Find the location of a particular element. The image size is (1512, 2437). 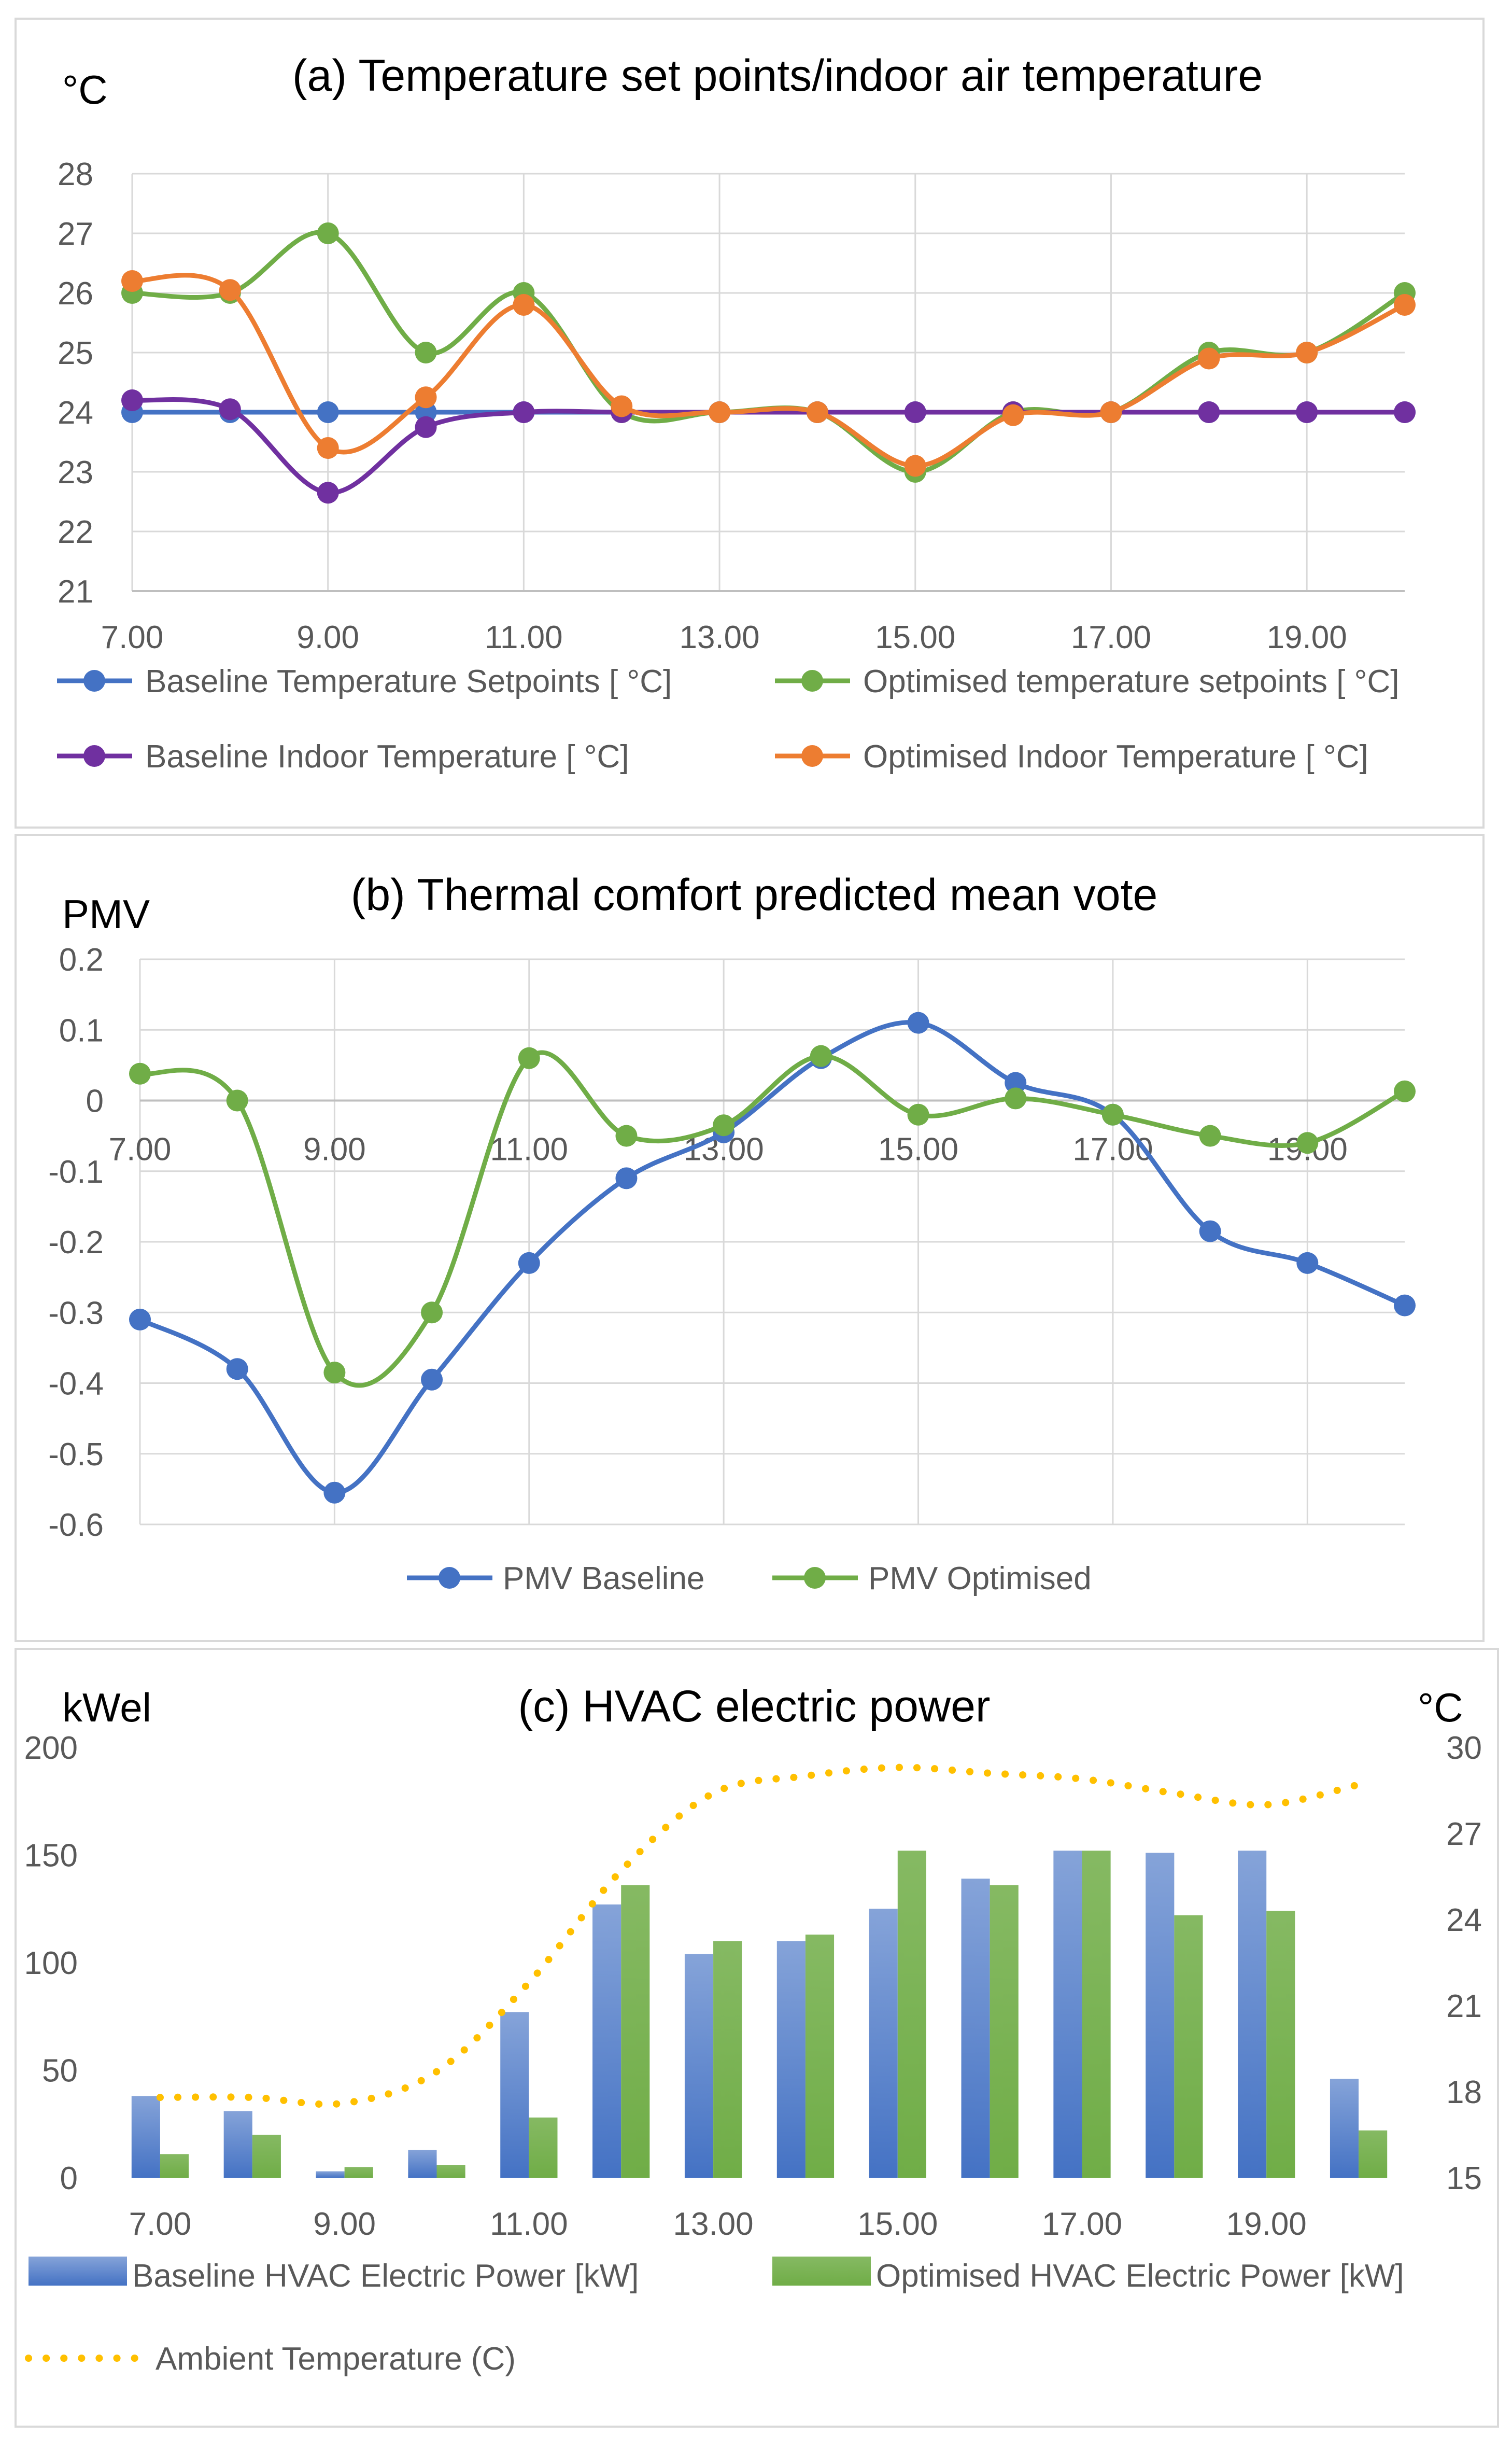

chart-b-ylabel: PMV is located at coordinates (106, 914).